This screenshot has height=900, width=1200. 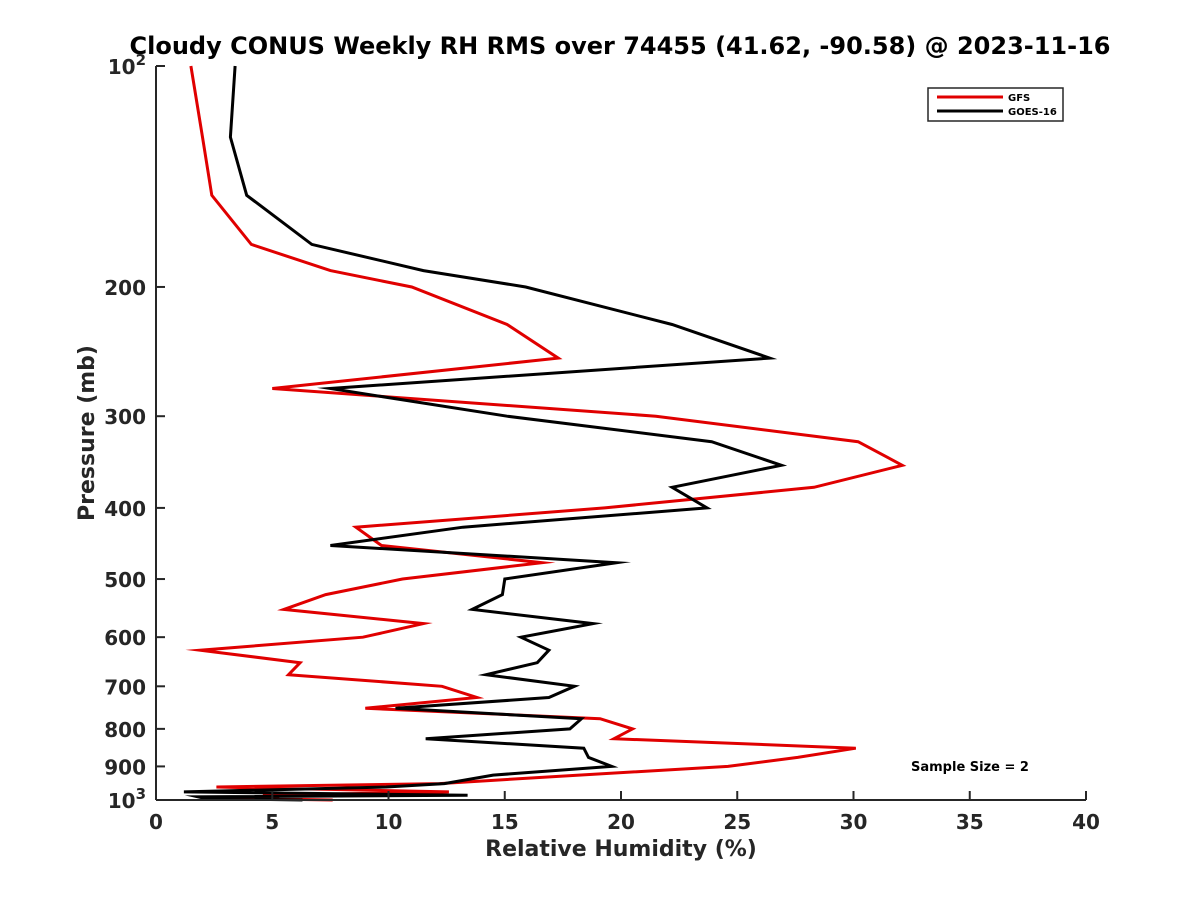 I want to click on x-ticks: 0 5 10 15 20 25 30 35 40, so click(x=624, y=812).